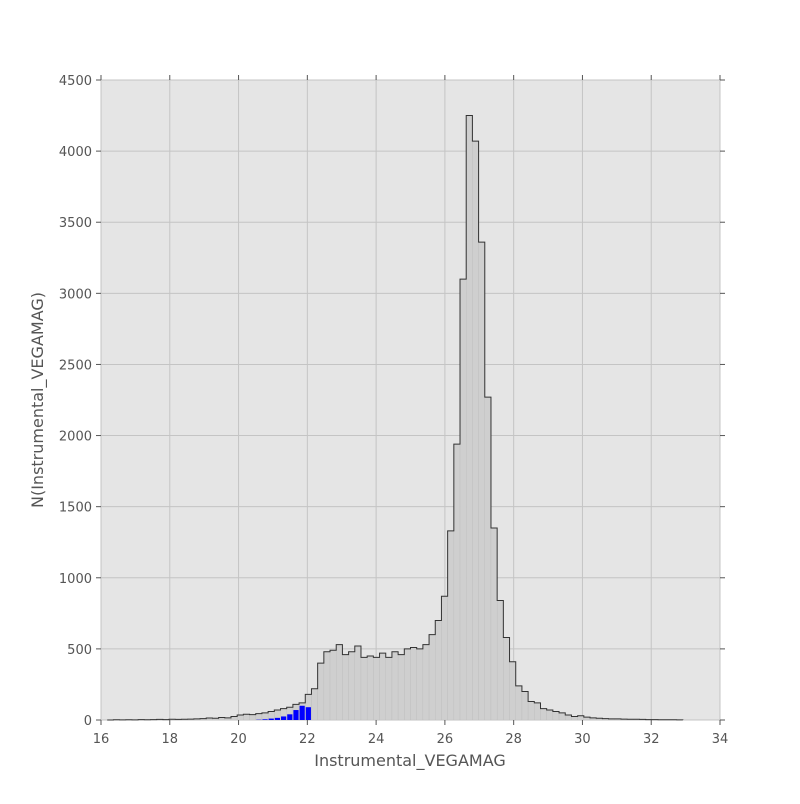 The height and width of the screenshot is (804, 800). Describe the element at coordinates (651, 739) in the screenshot. I see `x-tick-label: 32` at that location.